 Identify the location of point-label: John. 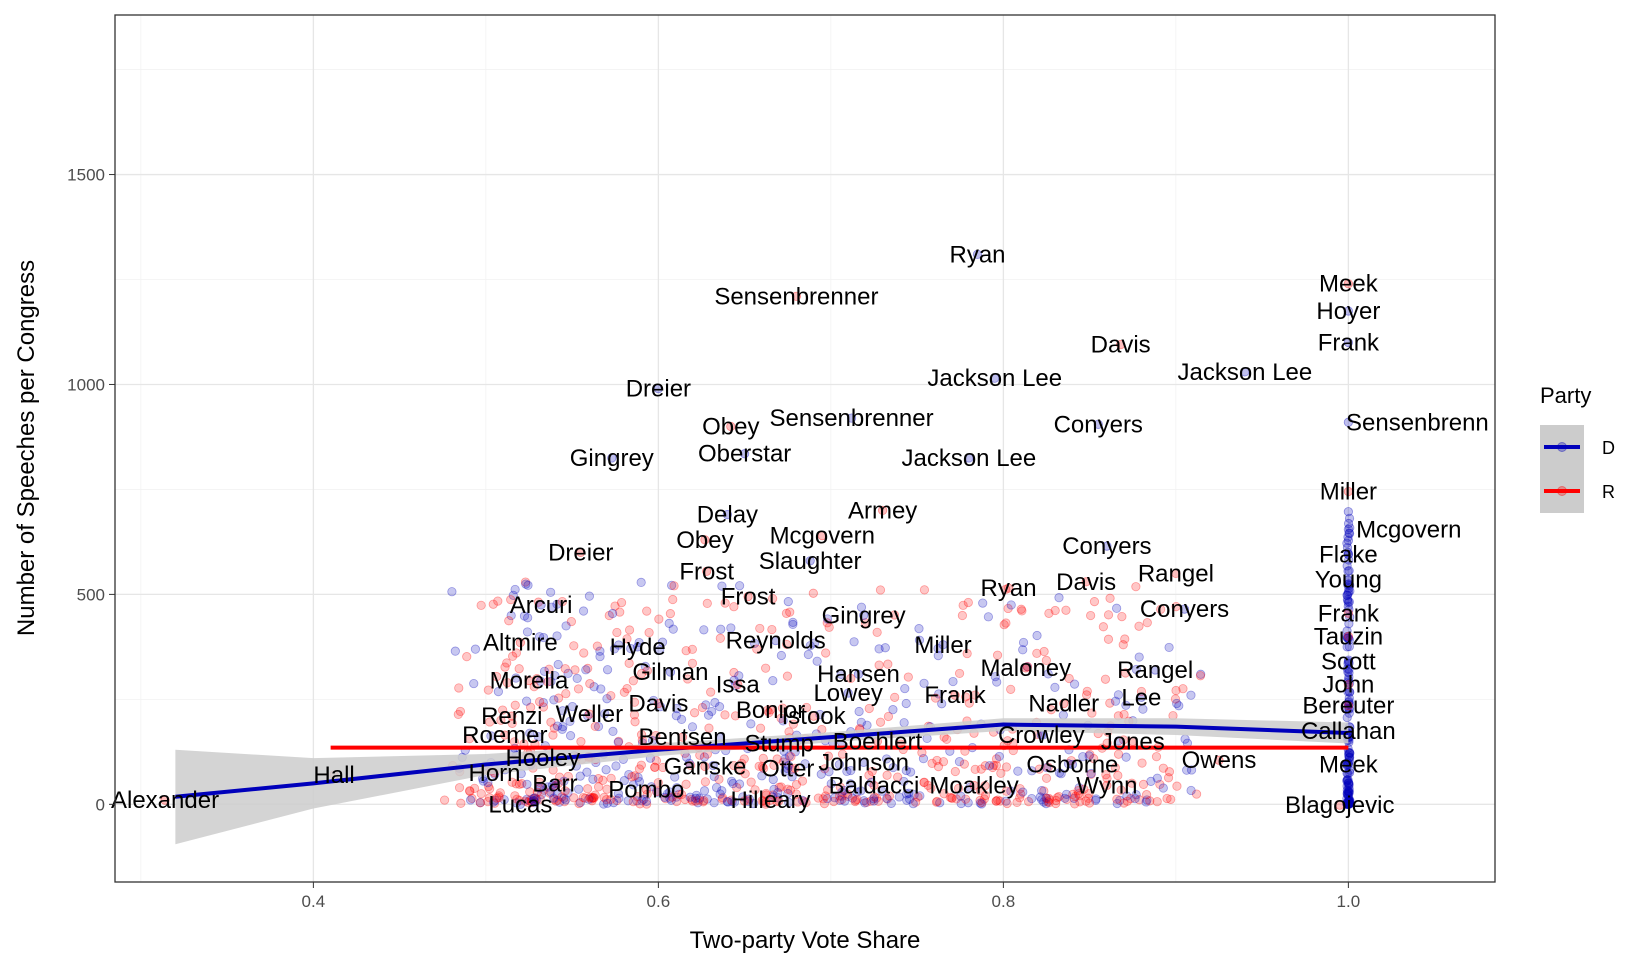
(1348, 685).